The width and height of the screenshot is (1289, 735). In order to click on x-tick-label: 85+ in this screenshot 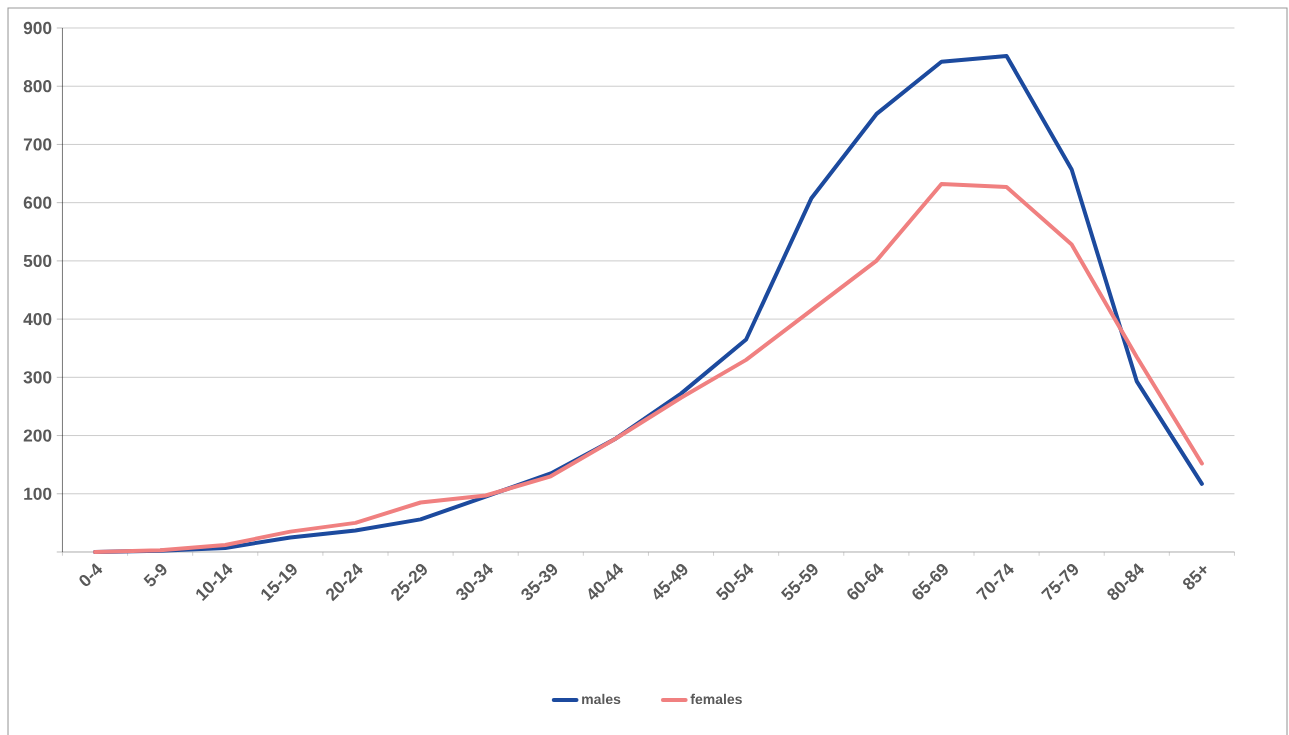, I will do `click(1195, 578)`.